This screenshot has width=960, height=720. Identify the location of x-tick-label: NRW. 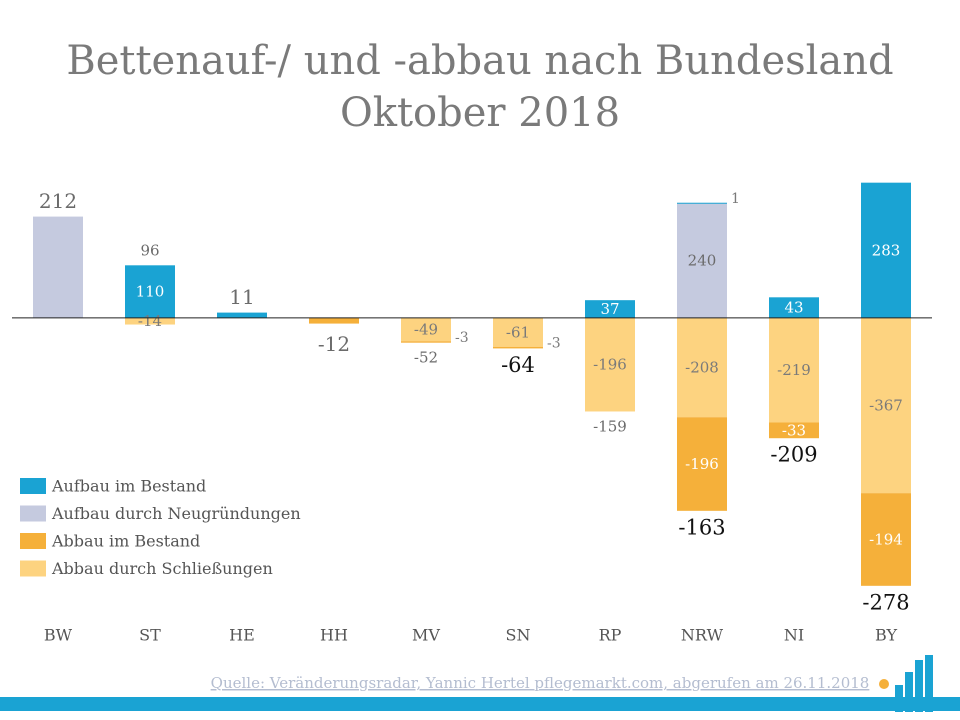
(702, 635).